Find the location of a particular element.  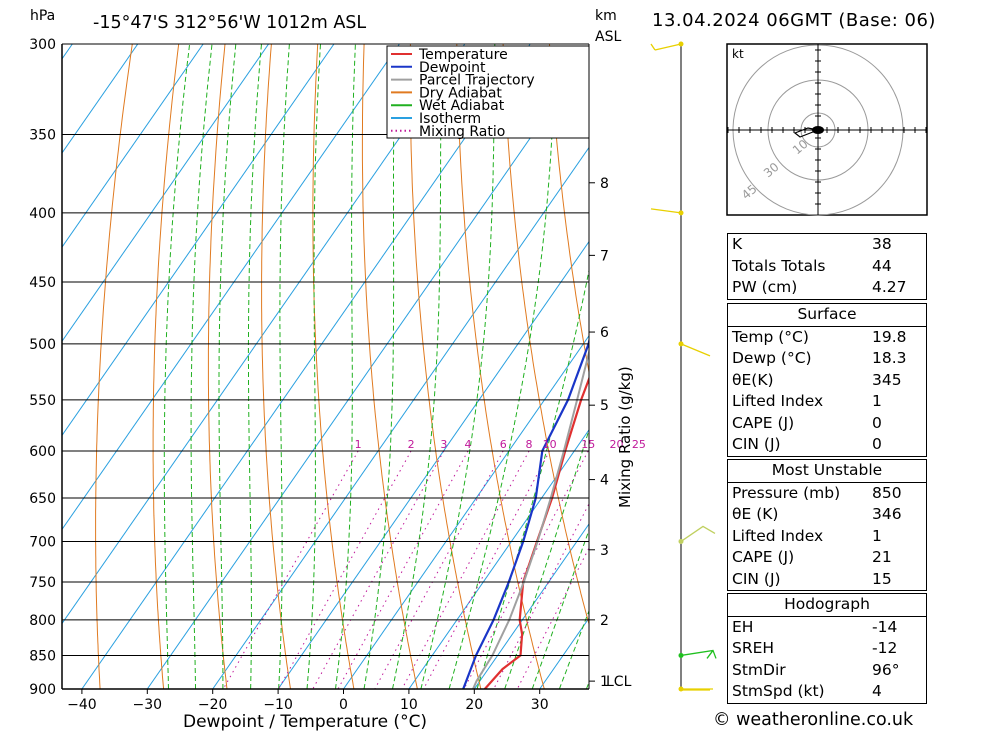

temperature-tick-label: −10 is located at coordinates (278, 705).